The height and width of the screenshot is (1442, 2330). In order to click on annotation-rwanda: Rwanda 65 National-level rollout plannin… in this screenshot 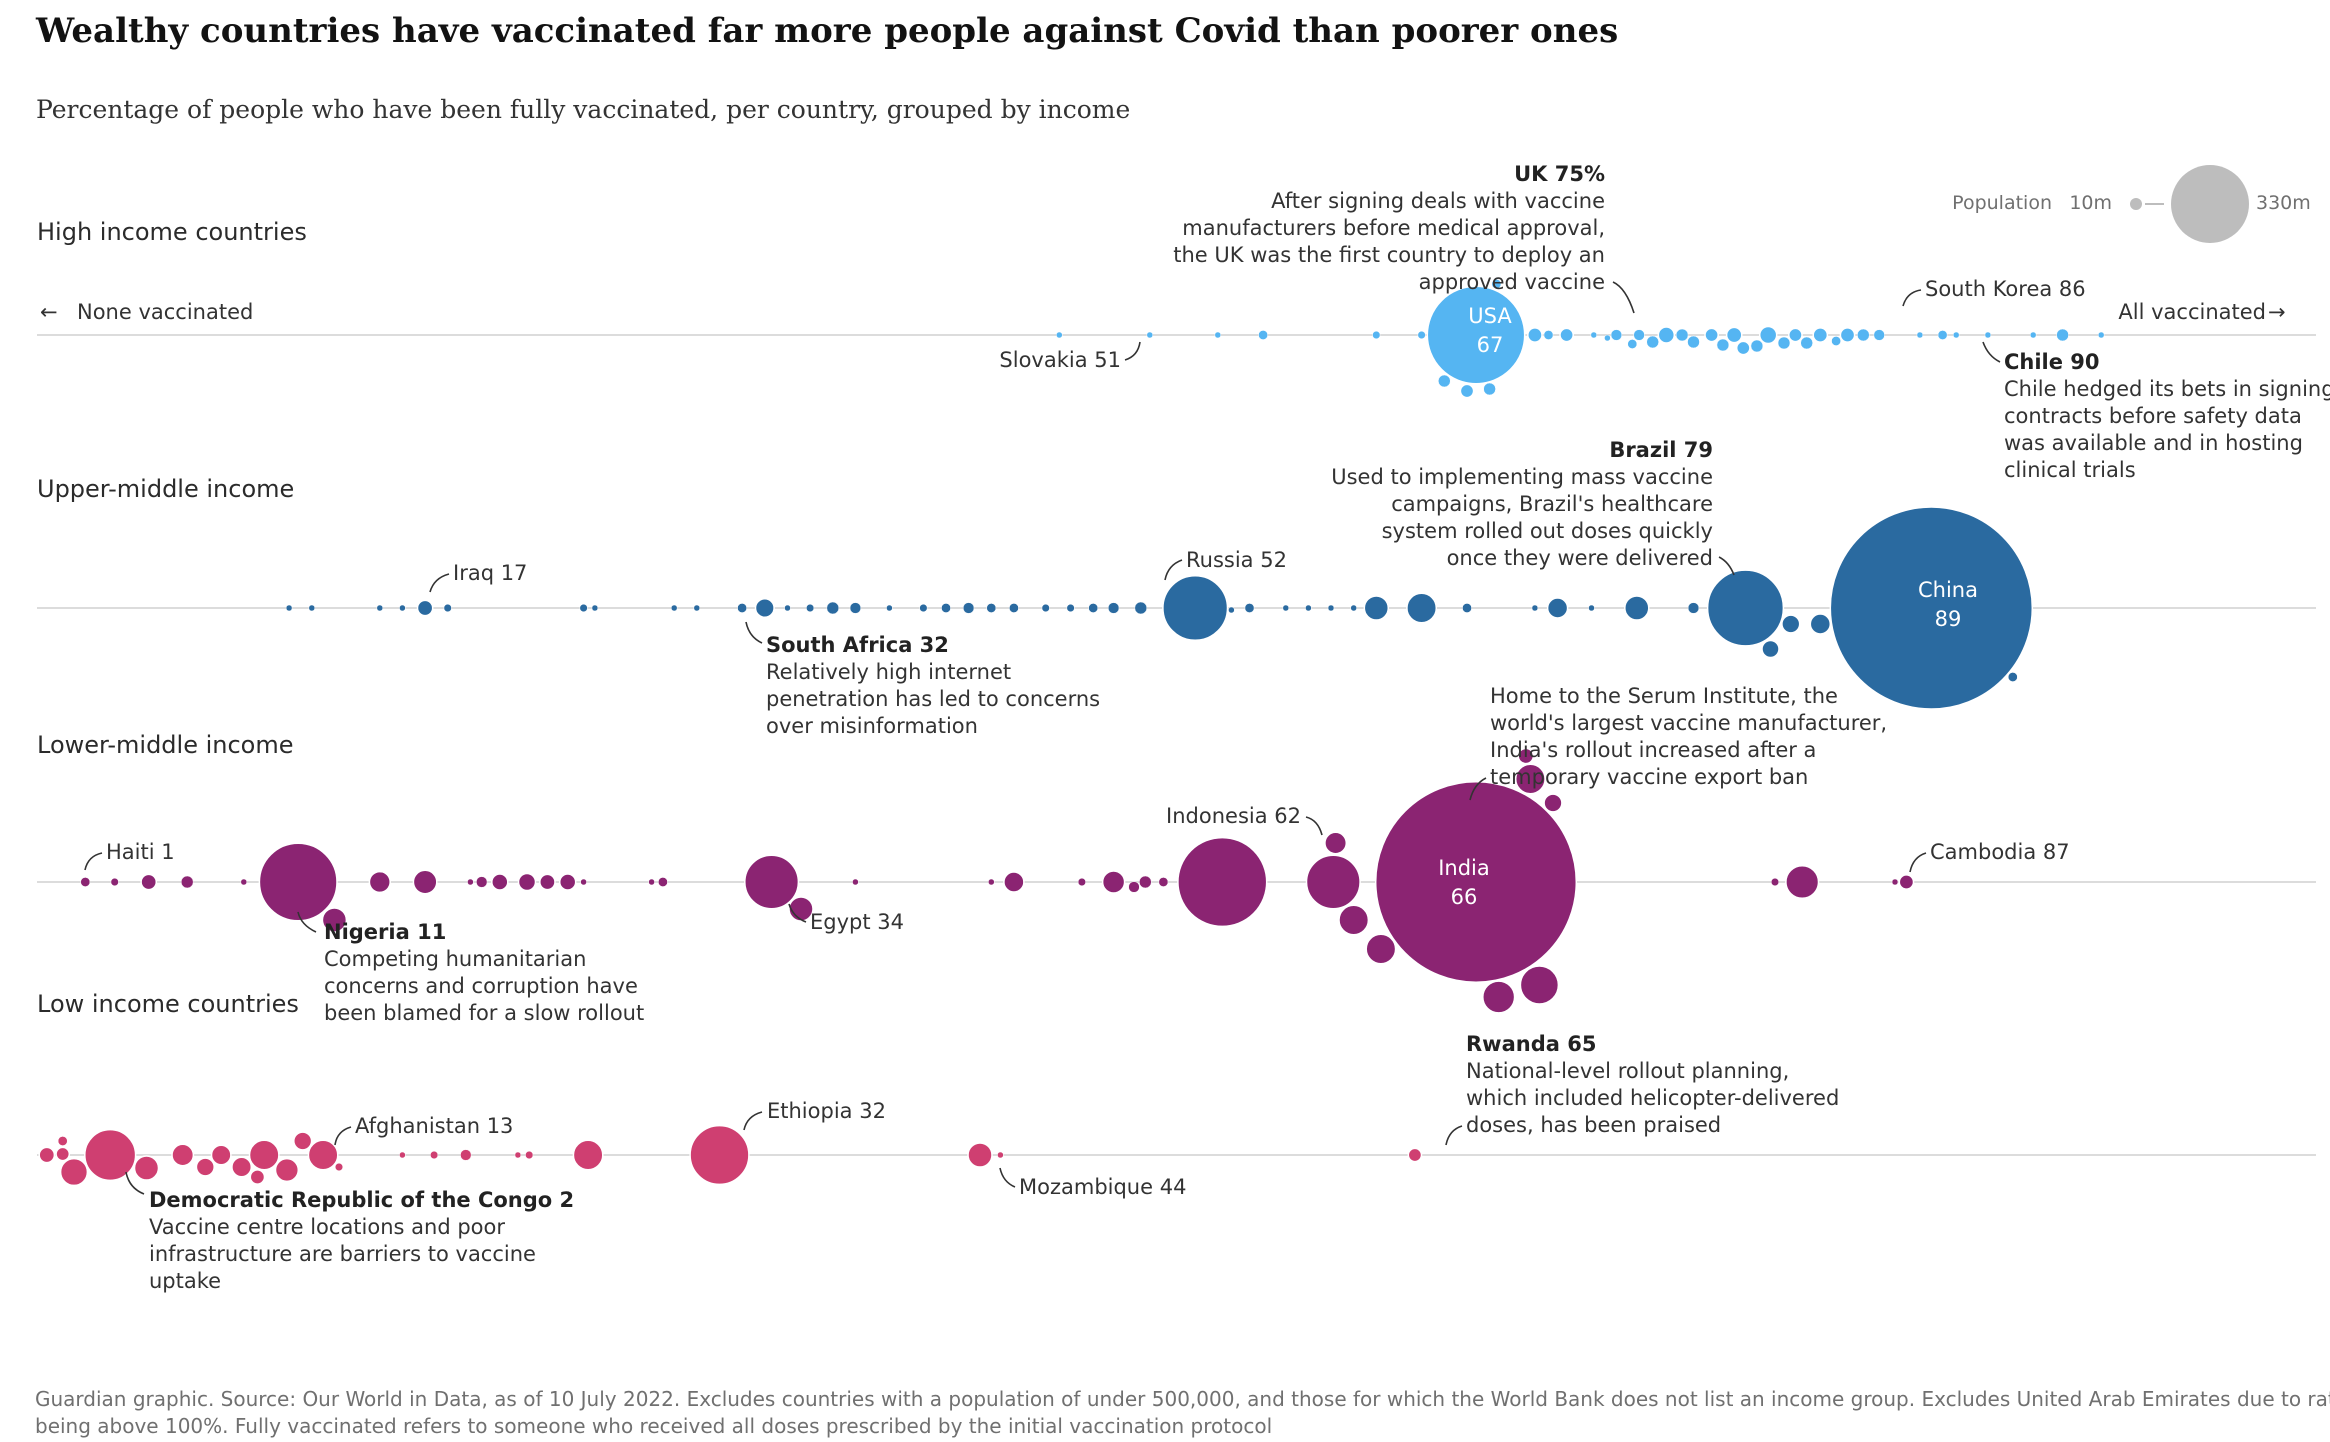, I will do `click(1642, 1089)`.